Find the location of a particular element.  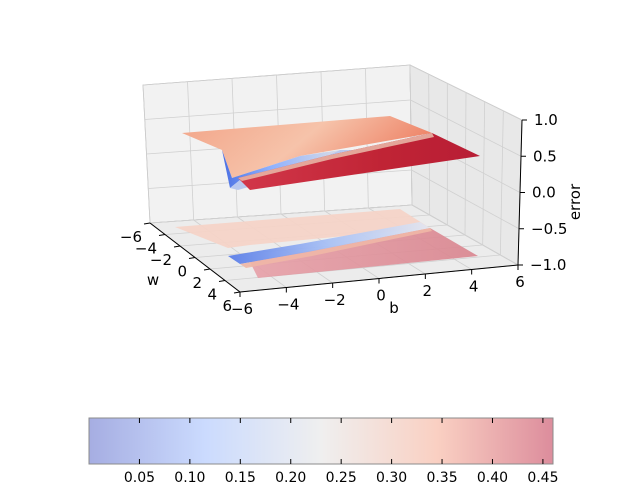

z-axis-label: error is located at coordinates (575, 201).